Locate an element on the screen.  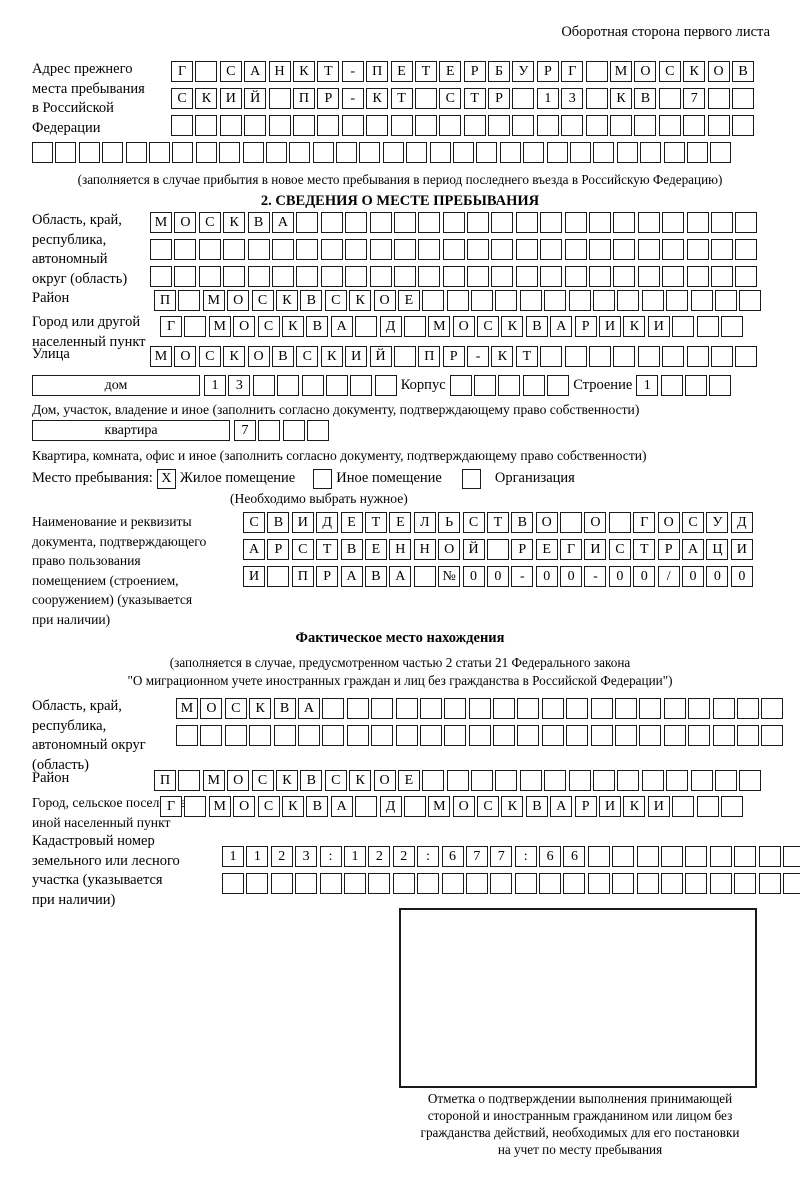
flat-row: квартира 7 is located at coordinates (181, 430).